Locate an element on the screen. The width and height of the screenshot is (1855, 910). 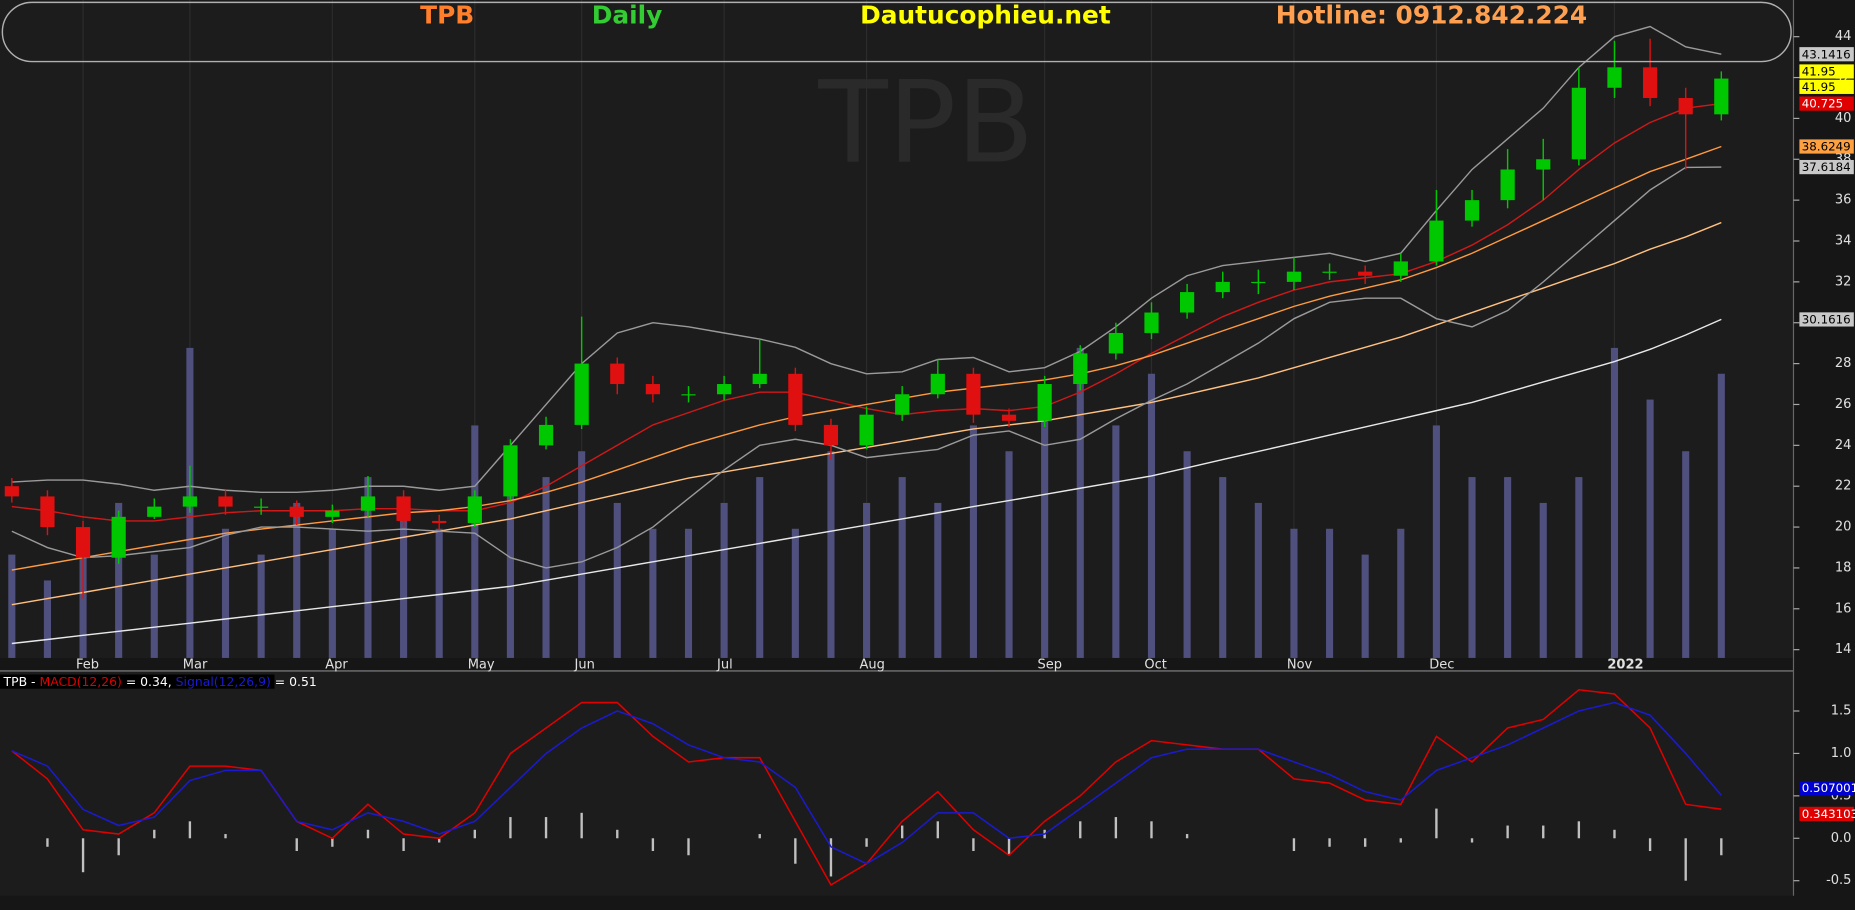
x-tick-label: Oct is located at coordinates (1155, 665).